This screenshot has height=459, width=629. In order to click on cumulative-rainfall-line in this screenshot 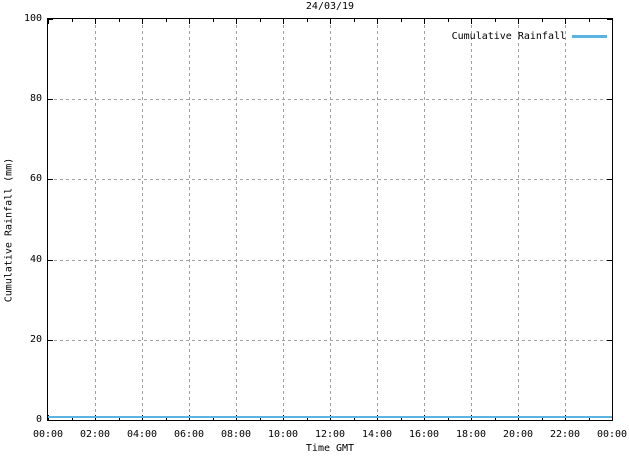, I will do `click(330, 417)`.